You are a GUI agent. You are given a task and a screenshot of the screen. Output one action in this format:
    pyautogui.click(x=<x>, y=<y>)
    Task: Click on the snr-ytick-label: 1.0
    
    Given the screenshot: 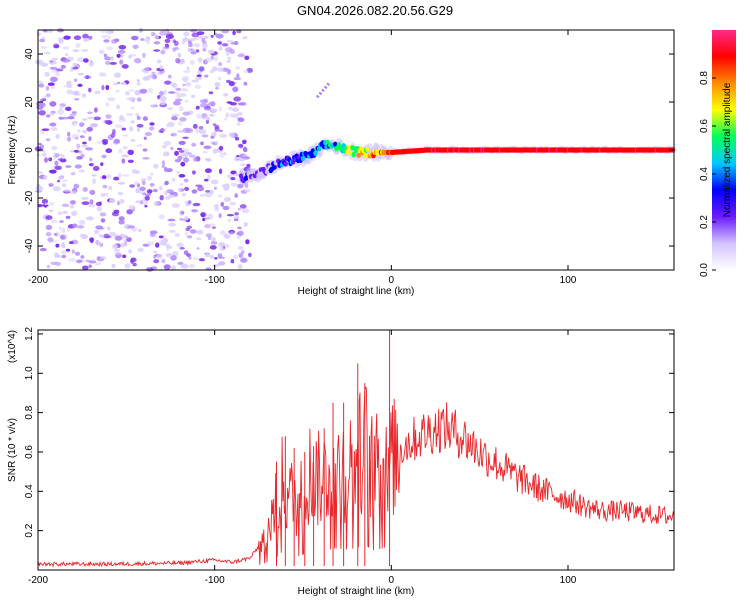 What is the action you would take?
    pyautogui.click(x=29, y=373)
    